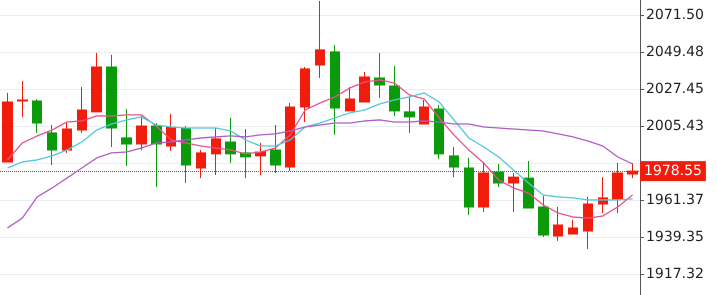 The height and width of the screenshot is (295, 717). What do you see at coordinates (675, 14) in the screenshot?
I see `y-tick-label: 2071.50` at bounding box center [675, 14].